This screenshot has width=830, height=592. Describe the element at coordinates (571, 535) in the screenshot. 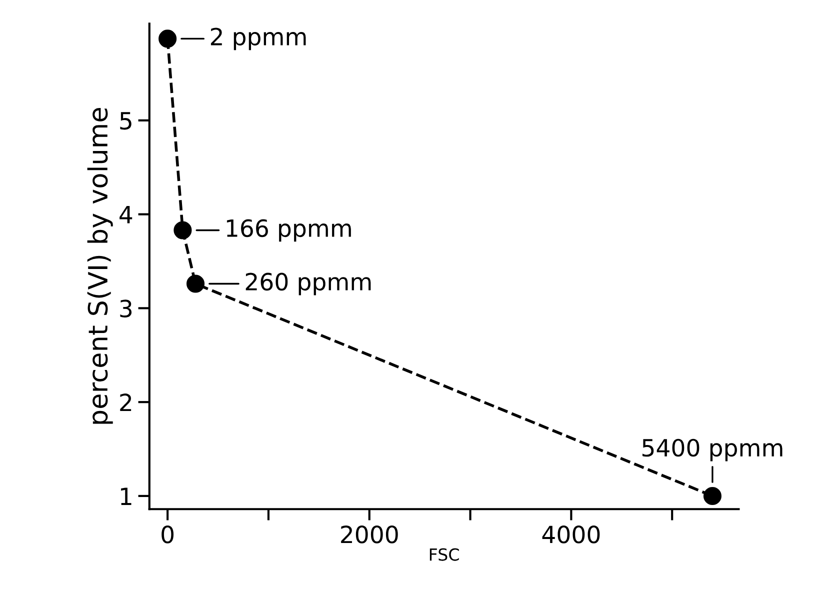

I see `x-tick-label: 4000` at that location.